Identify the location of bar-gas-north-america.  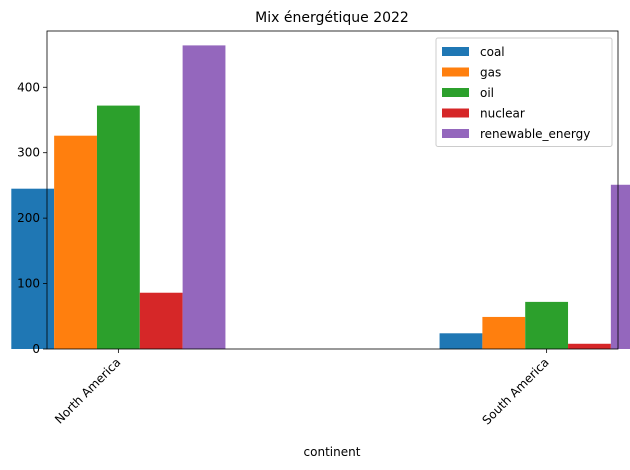
(75, 242).